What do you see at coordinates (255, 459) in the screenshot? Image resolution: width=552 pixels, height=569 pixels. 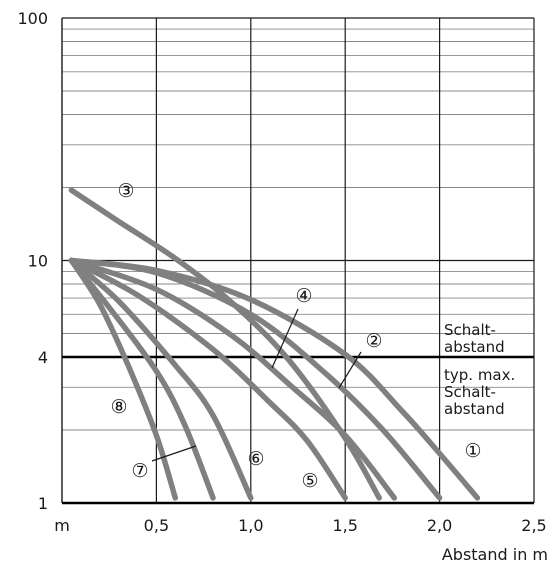 I see `curve-label-6: ⑥` at bounding box center [255, 459].